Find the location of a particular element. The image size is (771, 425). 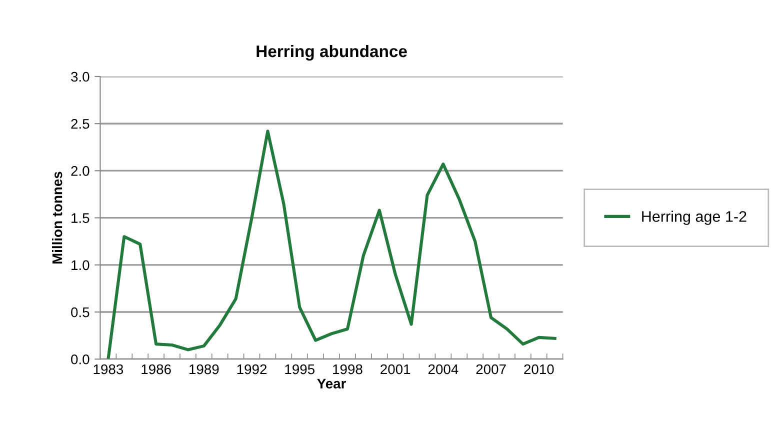

chart-title: Herring abundance is located at coordinates (331, 52).